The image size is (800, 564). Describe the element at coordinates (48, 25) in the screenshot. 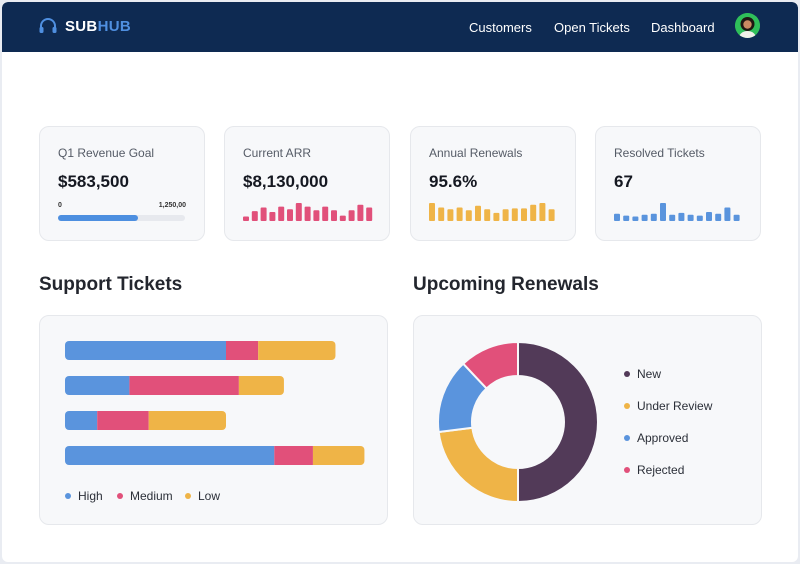

I see `headset-icon` at that location.